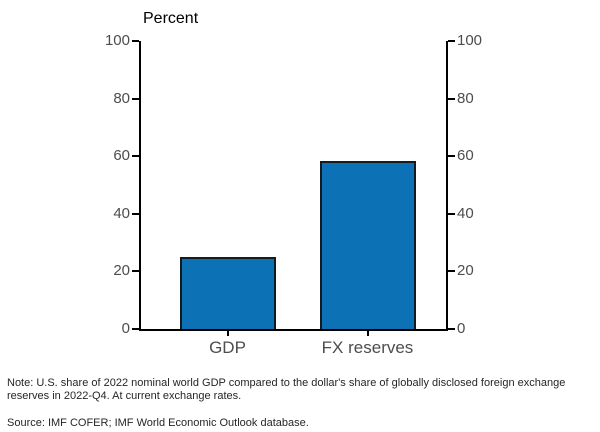  What do you see at coordinates (465, 213) in the screenshot?
I see `y-axis-tick-label-right: 40` at bounding box center [465, 213].